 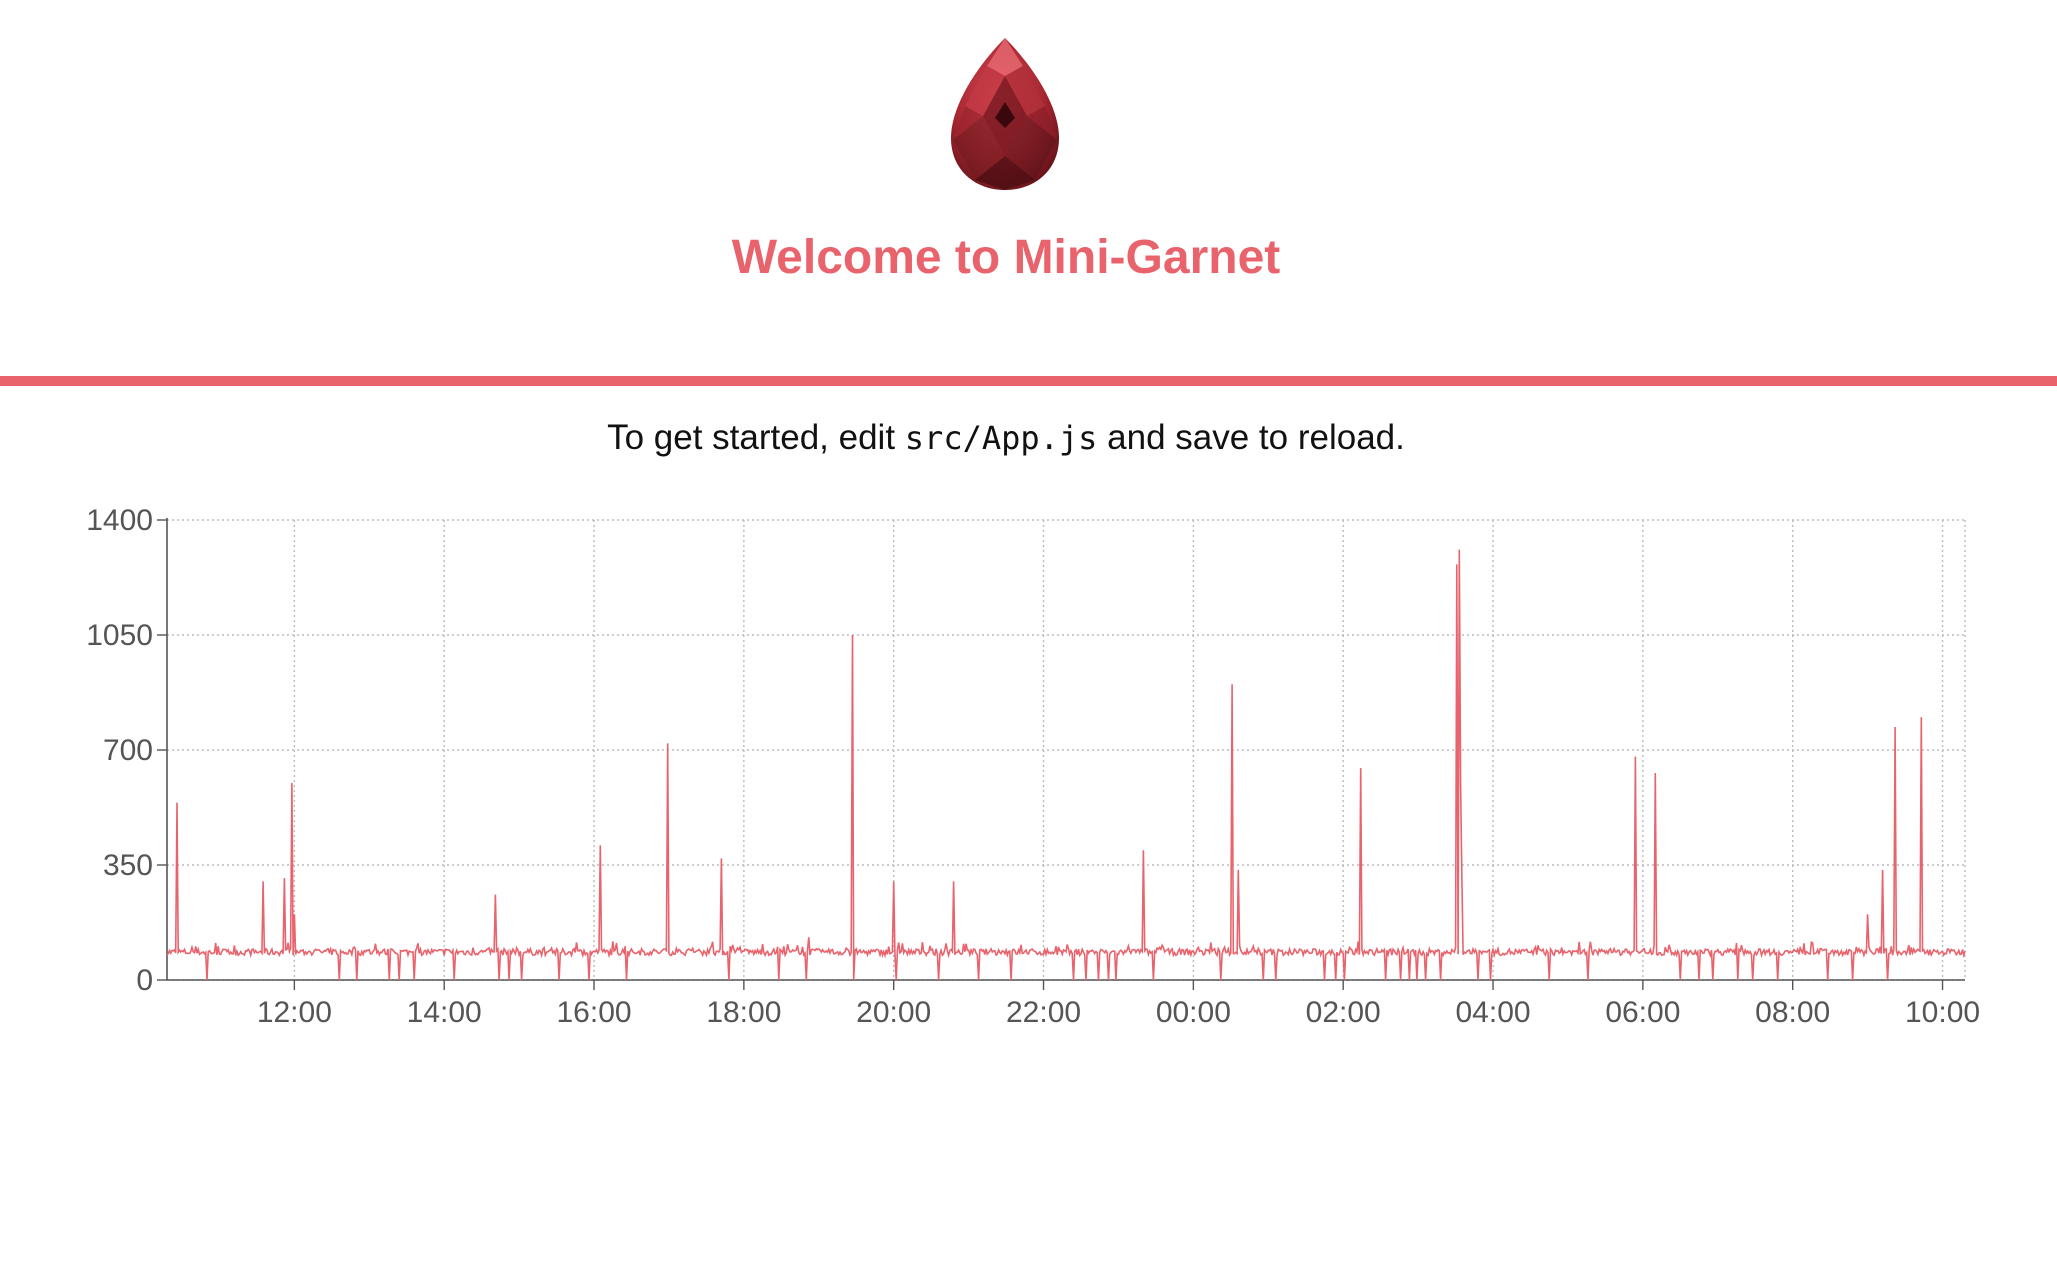 I want to click on x-tick-label: 08:00, so click(x=1792, y=1012).